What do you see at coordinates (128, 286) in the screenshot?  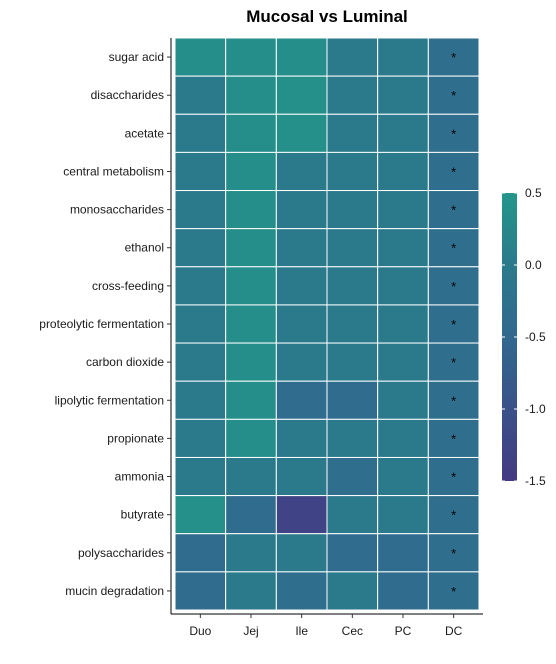 I see `y-tick-label: cross-feeding` at bounding box center [128, 286].